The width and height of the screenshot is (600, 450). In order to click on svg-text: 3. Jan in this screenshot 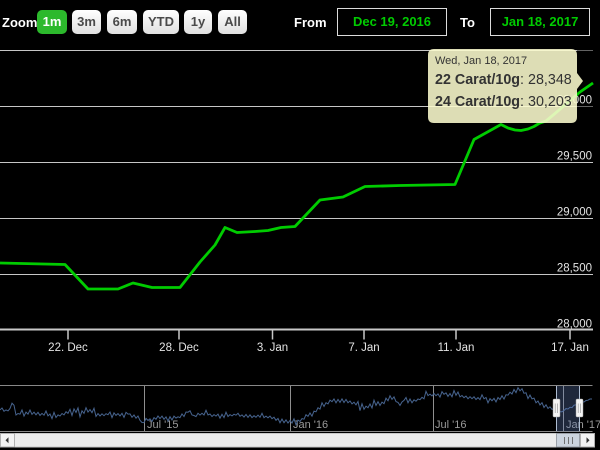, I will do `click(272, 348)`.